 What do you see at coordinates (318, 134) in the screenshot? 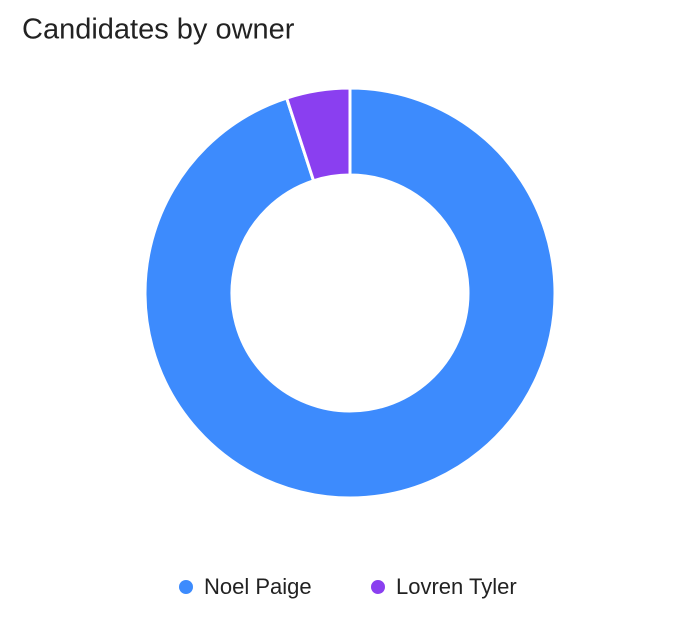
I see `donut-slice` at bounding box center [318, 134].